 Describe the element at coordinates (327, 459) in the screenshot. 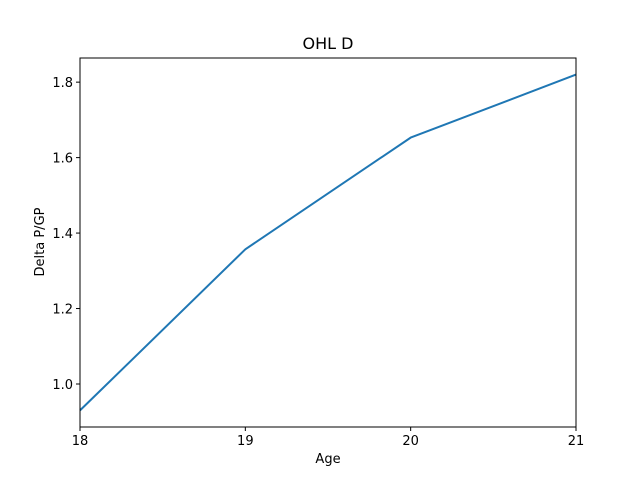

I see `x-axis-label: Age` at that location.